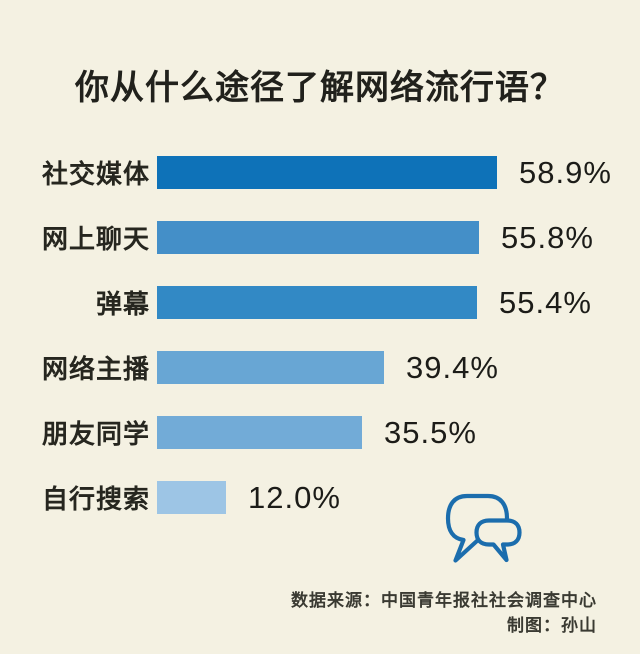 The width and height of the screenshot is (640, 654). I want to click on speech-bubbles-icon, so click(483, 528).